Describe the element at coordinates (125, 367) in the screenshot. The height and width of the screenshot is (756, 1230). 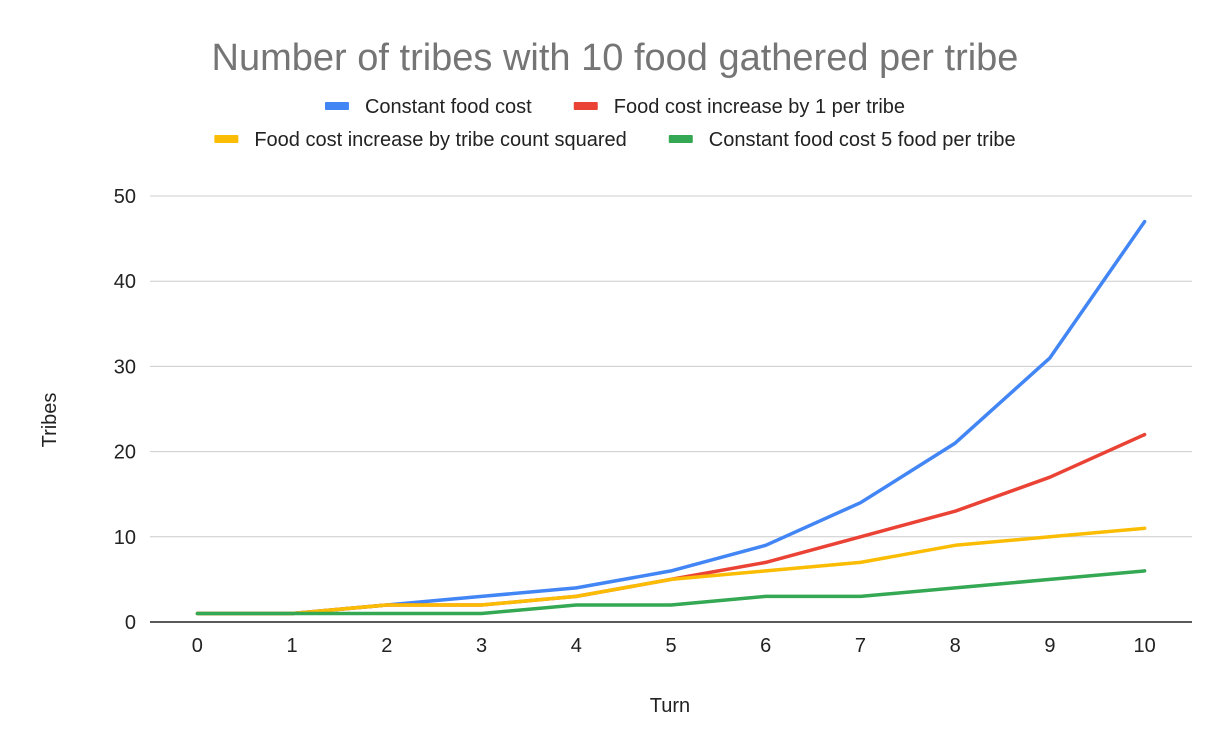
I see `y-tick-label: 30` at that location.